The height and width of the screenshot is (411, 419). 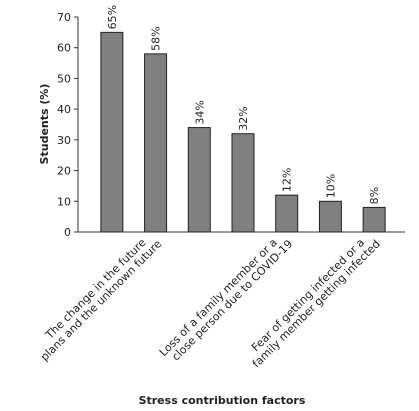 What do you see at coordinates (95, 289) in the screenshot?
I see `x-tick-label-line: The change in the future` at bounding box center [95, 289].